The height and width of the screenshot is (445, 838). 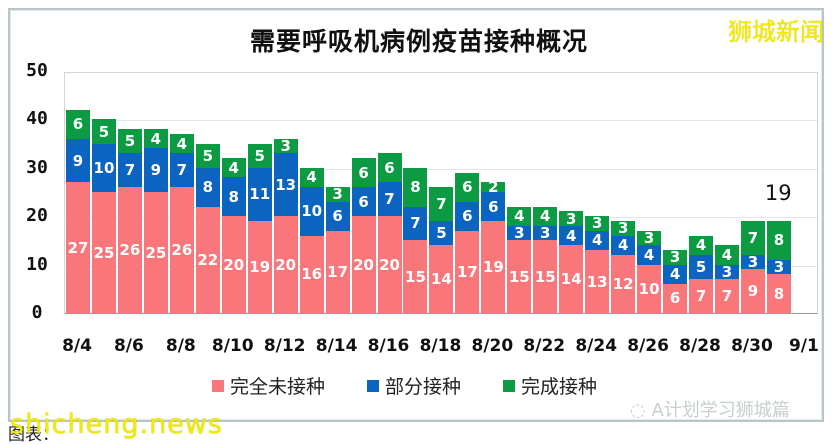 I want to click on bar-segment-u: 7, so click(x=727, y=296).